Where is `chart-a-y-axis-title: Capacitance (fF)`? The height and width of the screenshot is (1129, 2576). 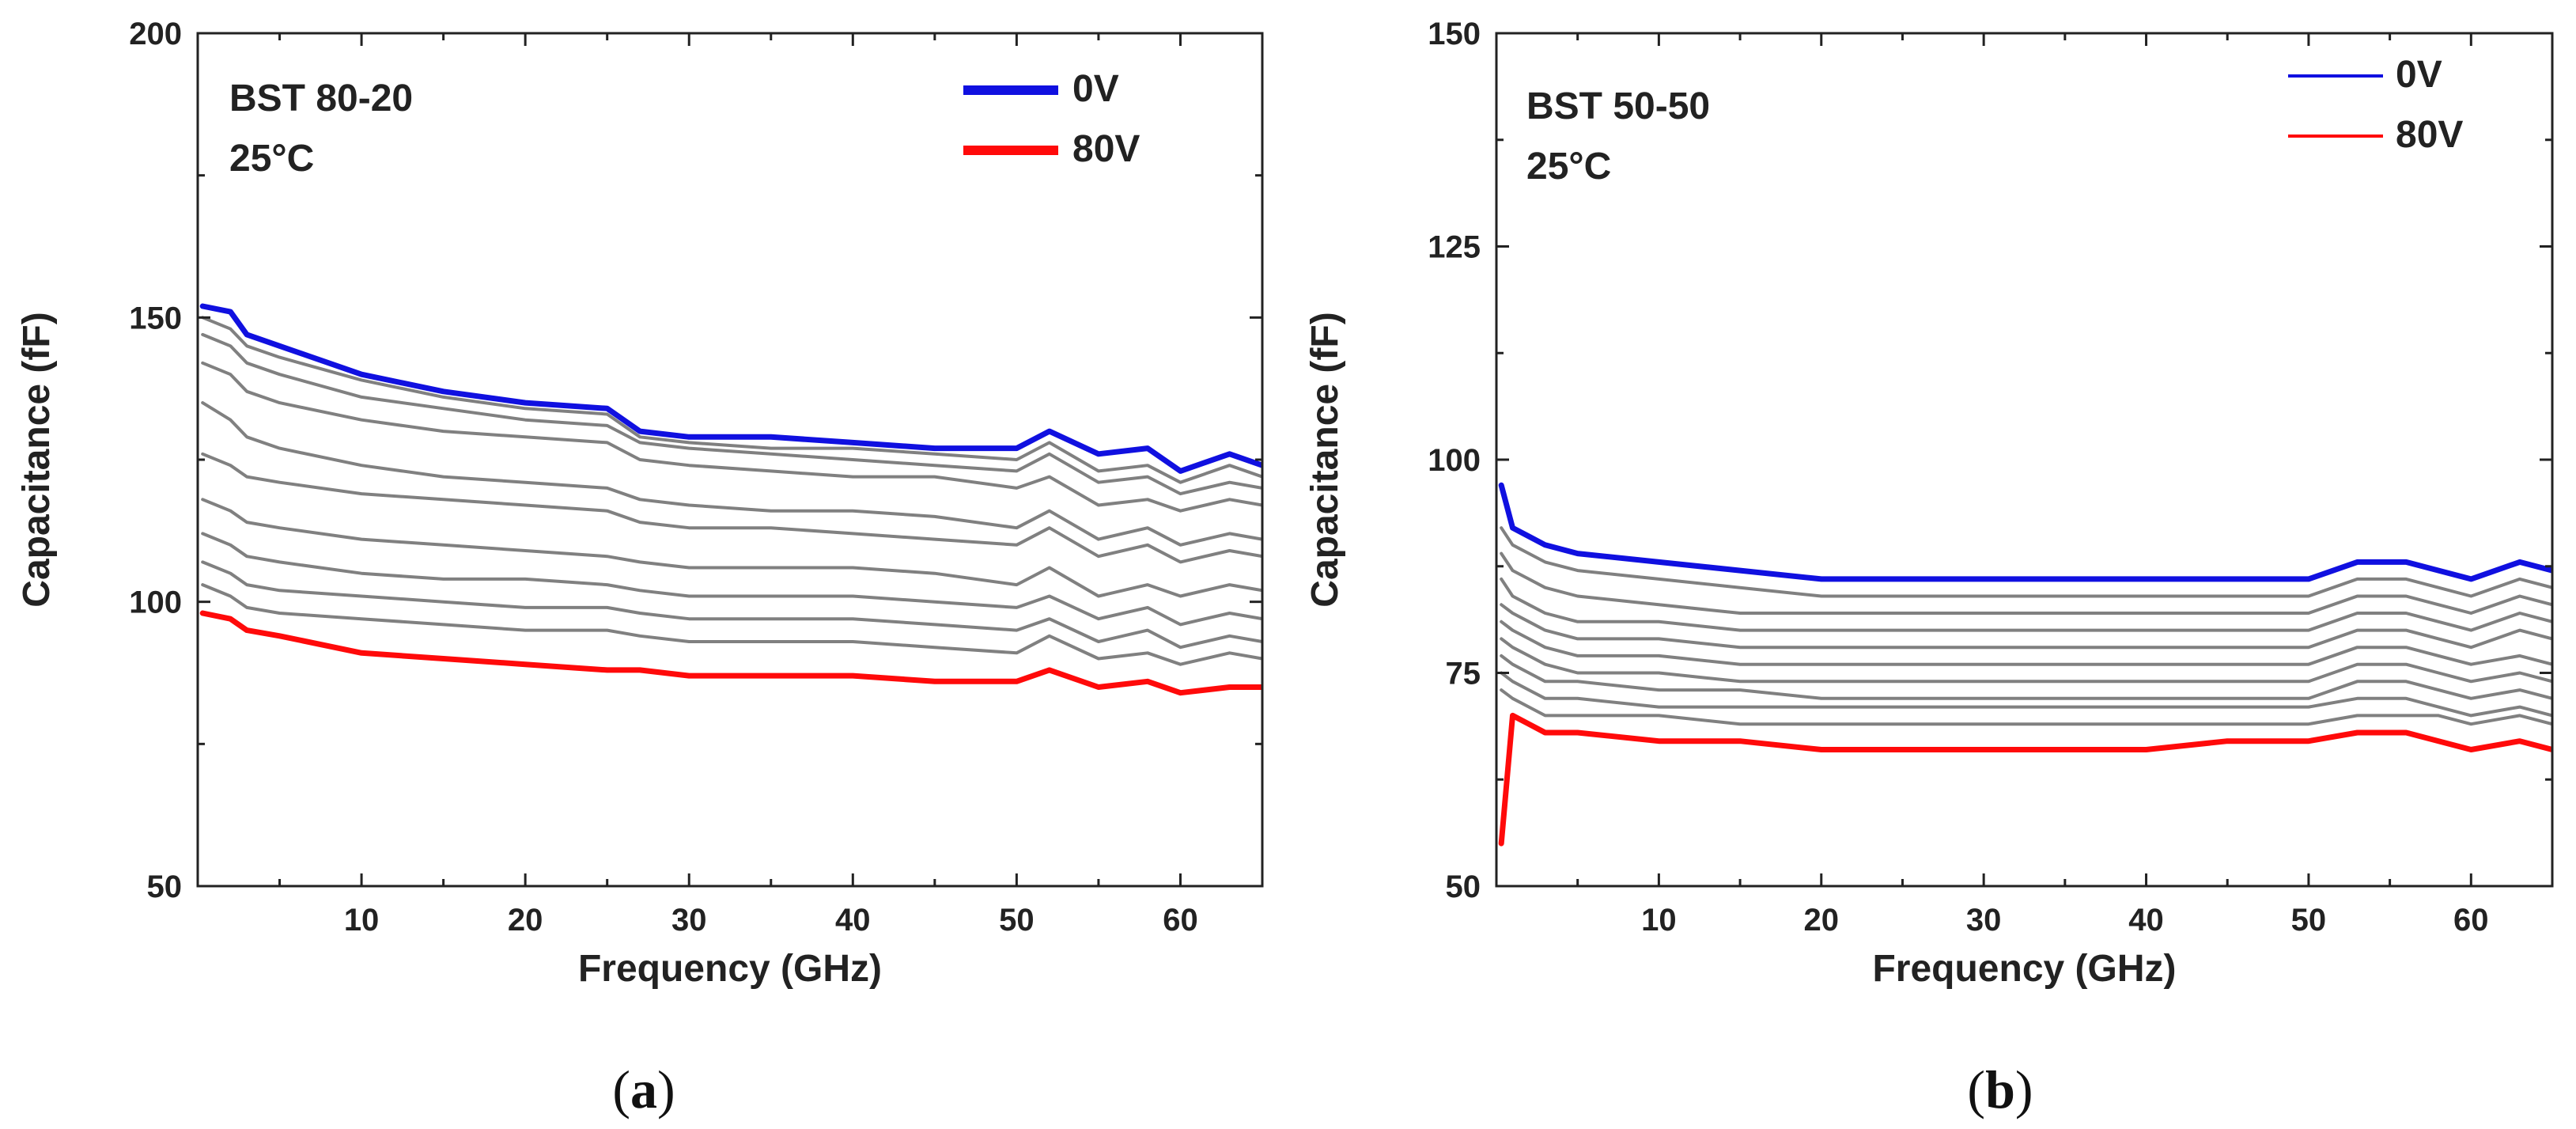 chart-a-y-axis-title: Capacitance (fF) is located at coordinates (37, 459).